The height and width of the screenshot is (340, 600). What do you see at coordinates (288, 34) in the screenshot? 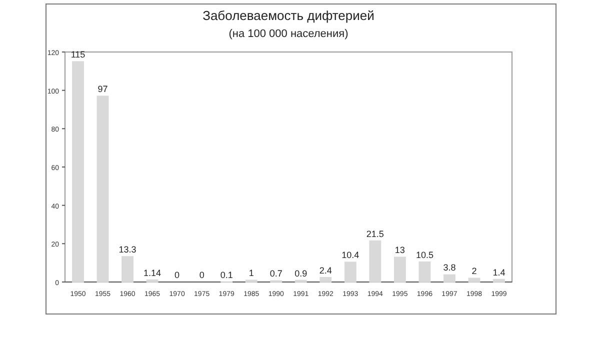
I see `chart-subtitle: (на 100 000 населения)` at bounding box center [288, 34].